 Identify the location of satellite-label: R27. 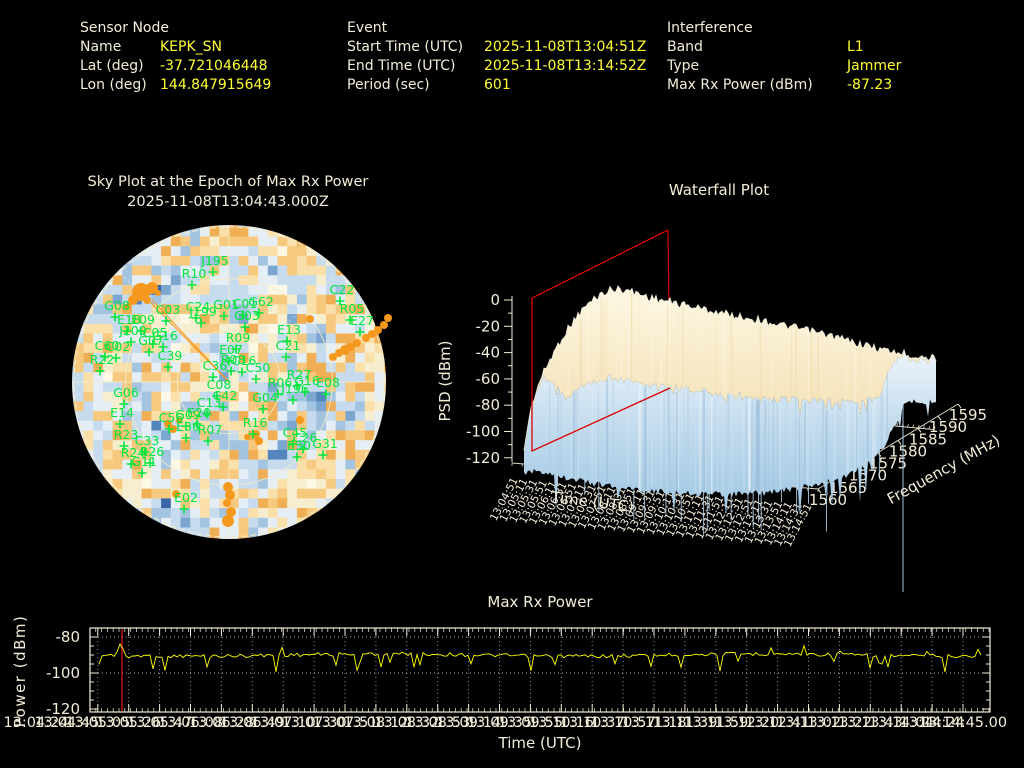
(299, 374).